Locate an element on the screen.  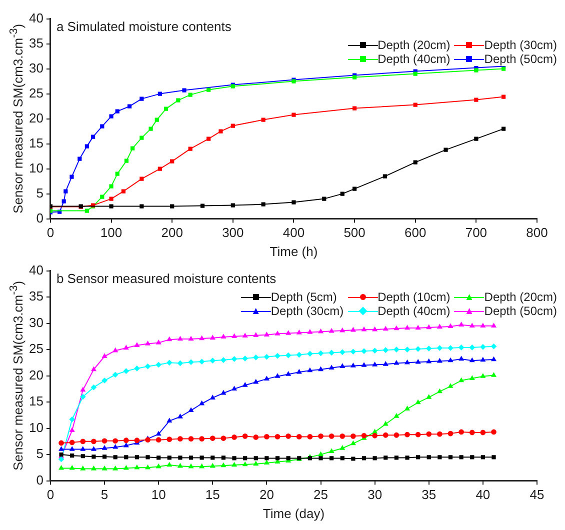
x-tick-label: 35 is located at coordinates (429, 494).